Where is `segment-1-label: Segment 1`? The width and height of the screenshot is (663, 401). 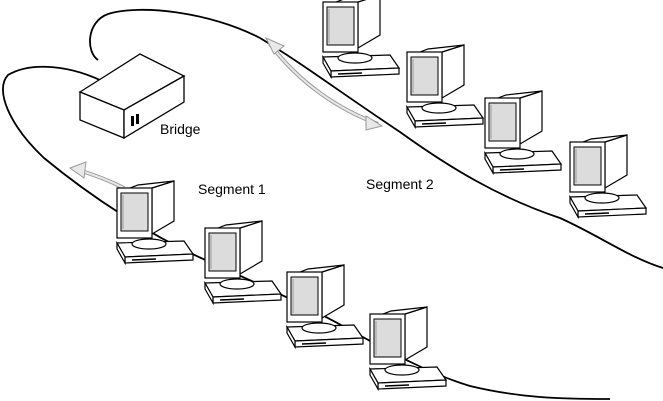 segment-1-label: Segment 1 is located at coordinates (232, 189).